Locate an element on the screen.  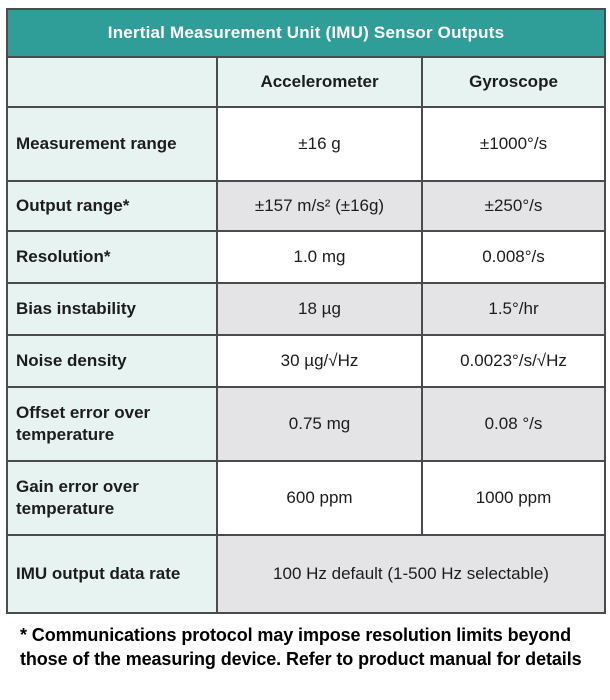
row-label-bias-instability: Bias instability is located at coordinates (112, 309).